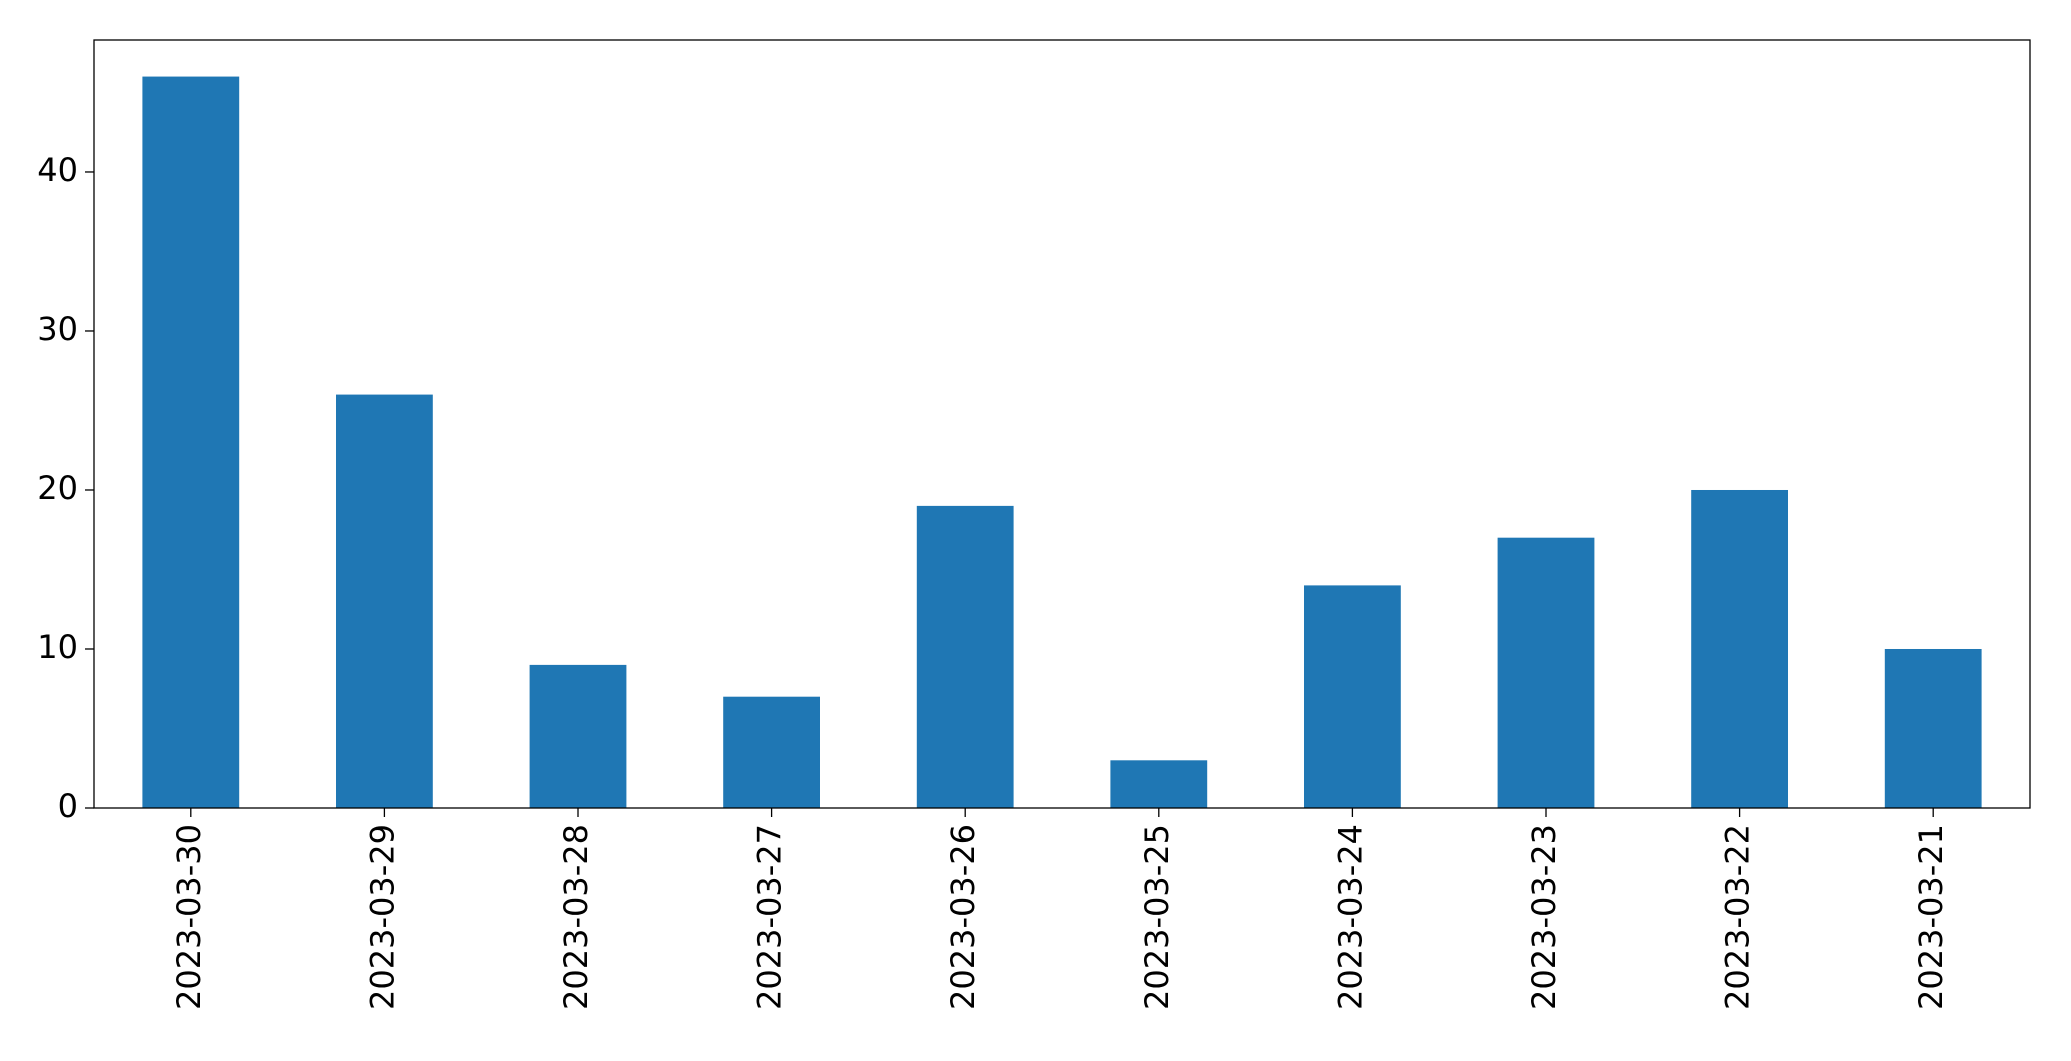 This screenshot has width=2071, height=1061. I want to click on y-tick-label: 40, so click(57, 170).